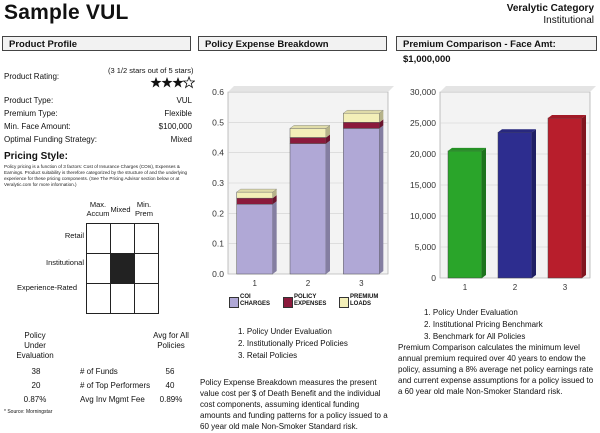  What do you see at coordinates (310, 300) in the screenshot?
I see `legend-label-policy-expenses: POLICY EXPENSES` at bounding box center [310, 300].